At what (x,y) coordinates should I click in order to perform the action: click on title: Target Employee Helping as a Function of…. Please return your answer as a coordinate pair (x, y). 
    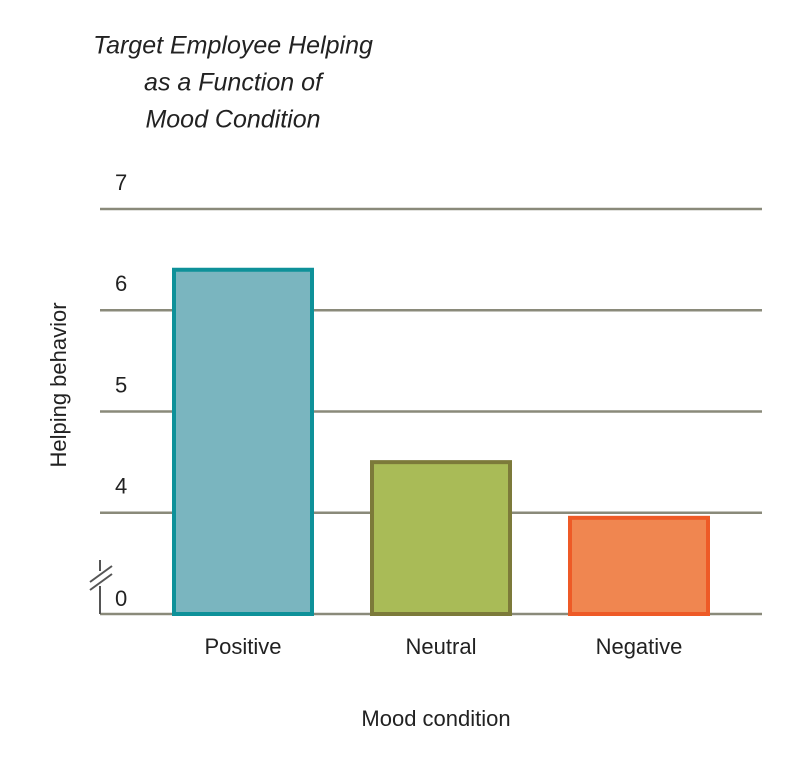
    Looking at the image, I should click on (233, 83).